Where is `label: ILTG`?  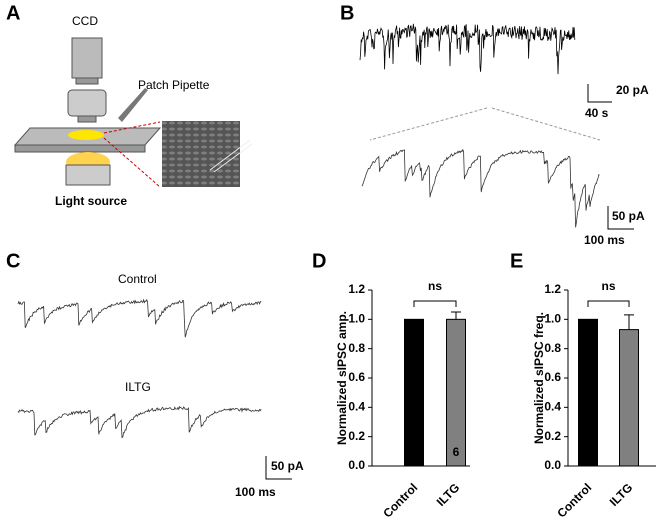 label: ILTG is located at coordinates (138, 387).